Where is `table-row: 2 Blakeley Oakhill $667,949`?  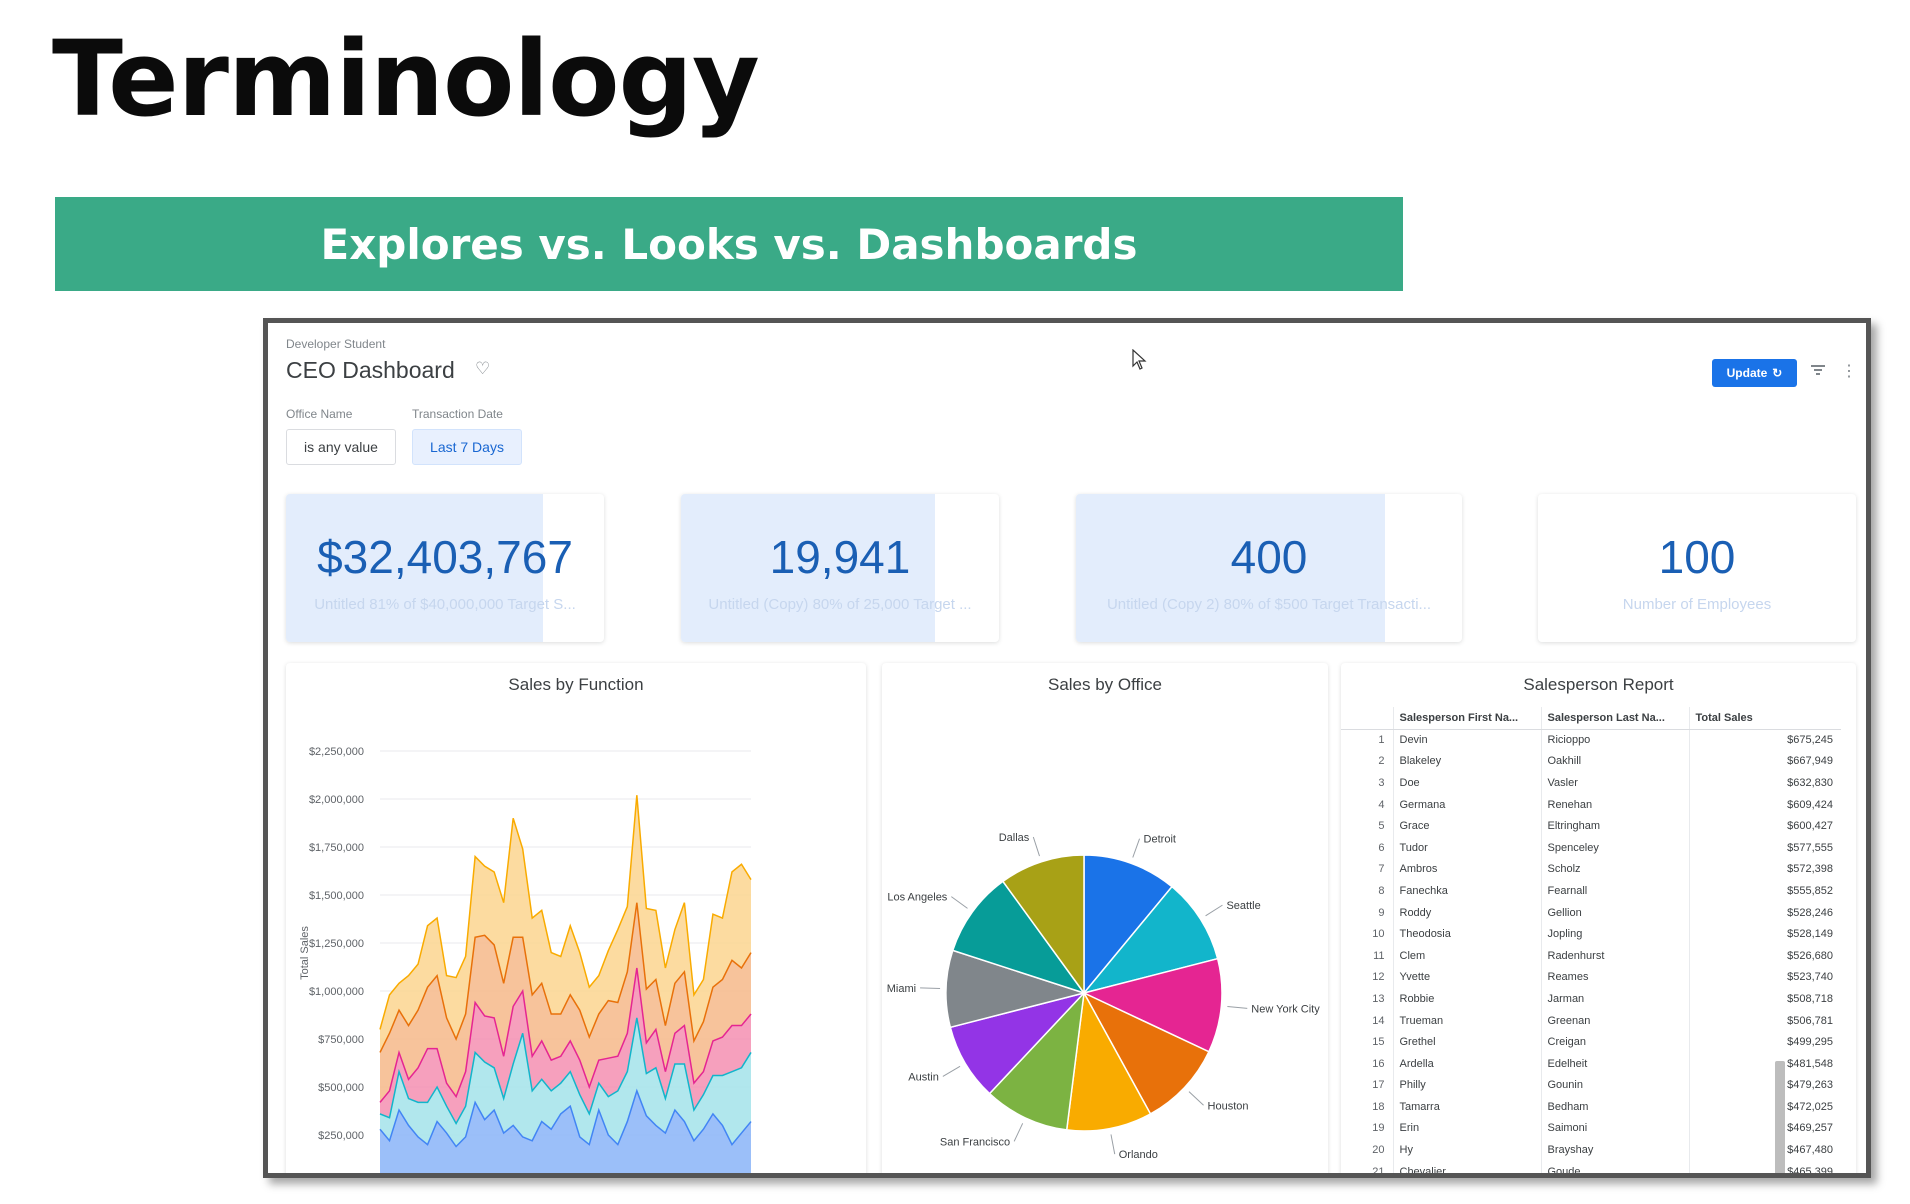
table-row: 2 Blakeley Oakhill $667,949 is located at coordinates (1591, 761).